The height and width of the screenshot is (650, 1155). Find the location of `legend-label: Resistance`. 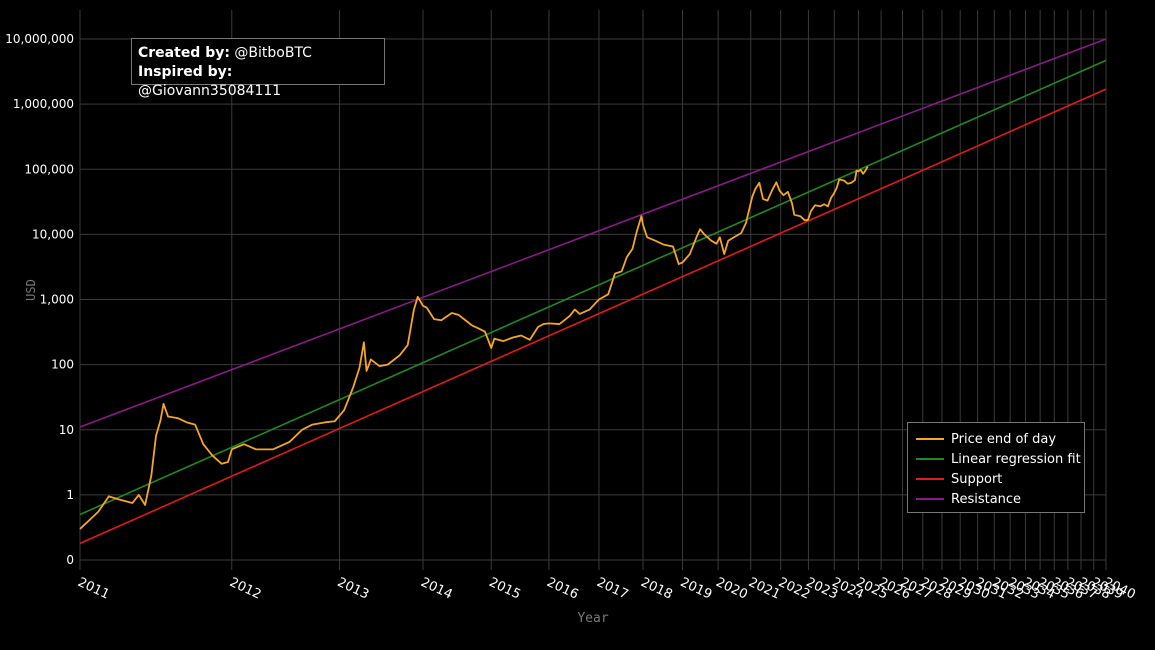

legend-label: Resistance is located at coordinates (986, 499).